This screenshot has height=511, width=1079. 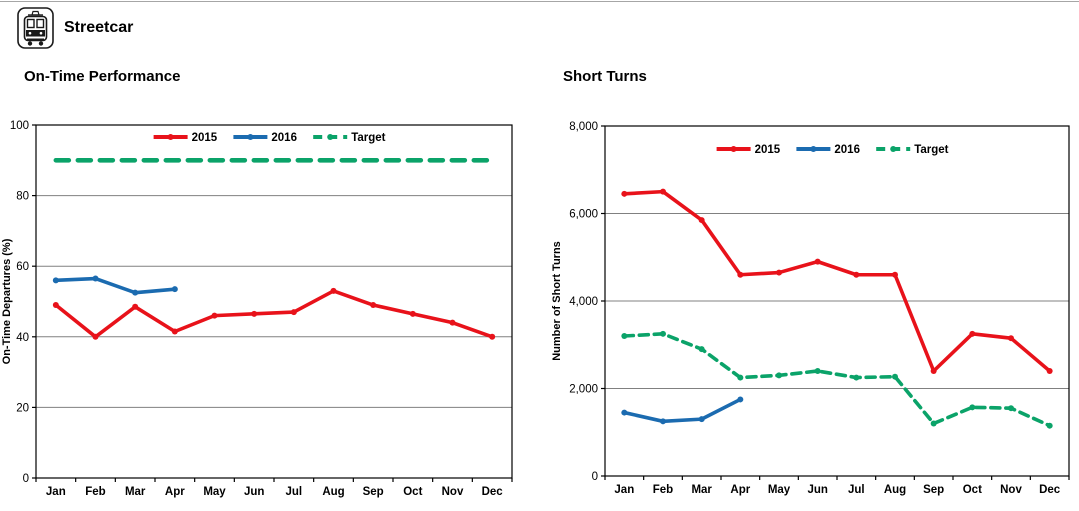 I want to click on svg-text: 20, so click(x=22, y=408).